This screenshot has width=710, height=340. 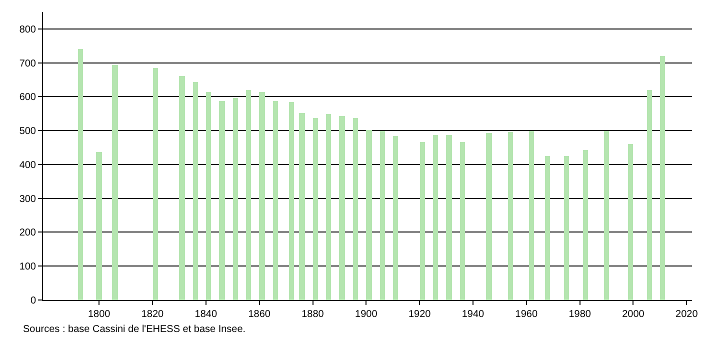 I want to click on y-tick-label: 500, so click(x=27, y=132).